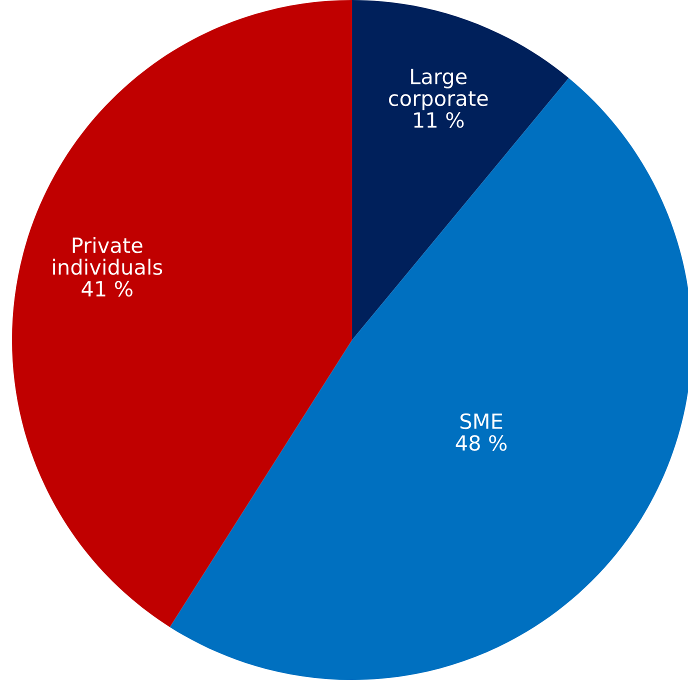 The height and width of the screenshot is (692, 688). What do you see at coordinates (438, 89) in the screenshot?
I see `slice-label: Large corporate` at bounding box center [438, 89].